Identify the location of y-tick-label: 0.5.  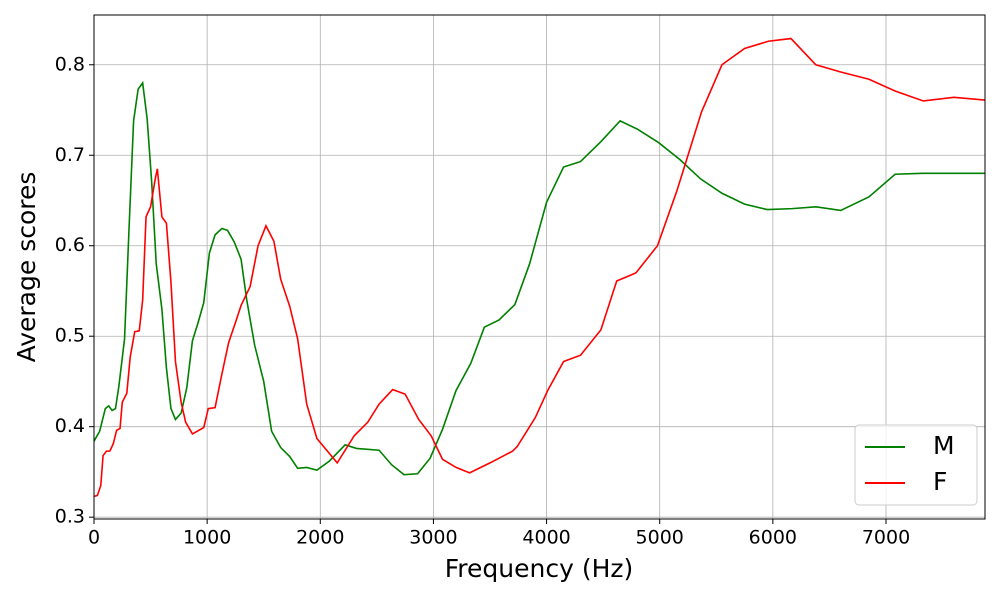
(70, 336).